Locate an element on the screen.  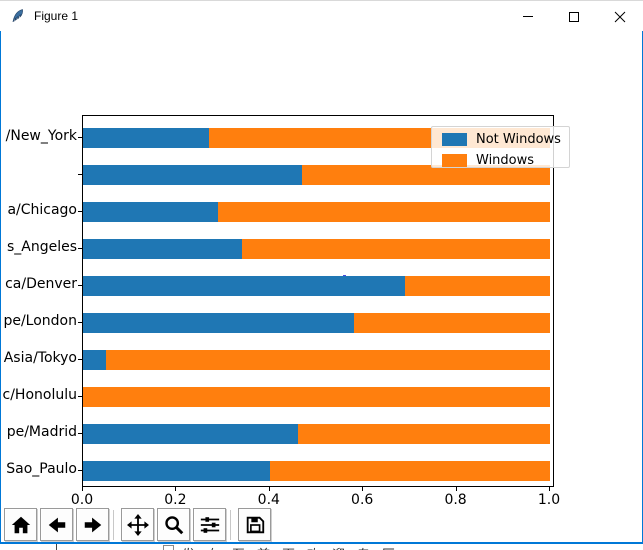
title-bar: Figure 1 is located at coordinates (321, 15).